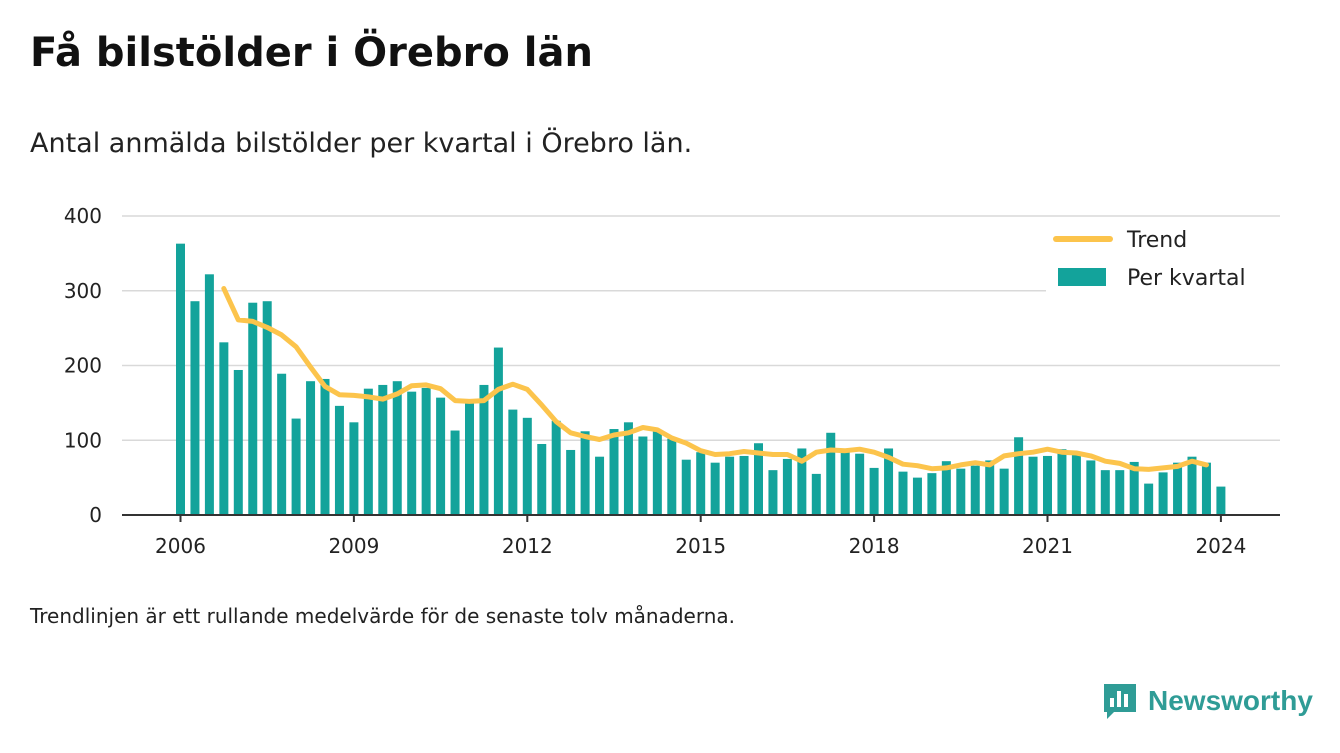 This screenshot has width=1340, height=753. I want to click on x-tick-label: 2021, so click(1047, 546).